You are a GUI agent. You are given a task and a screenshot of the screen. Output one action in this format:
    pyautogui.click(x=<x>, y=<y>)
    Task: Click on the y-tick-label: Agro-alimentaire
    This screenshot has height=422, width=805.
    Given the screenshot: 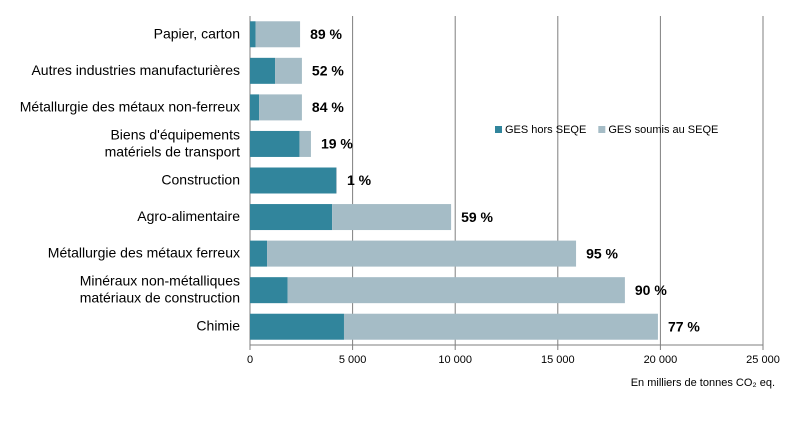 What is the action you would take?
    pyautogui.click(x=188, y=216)
    